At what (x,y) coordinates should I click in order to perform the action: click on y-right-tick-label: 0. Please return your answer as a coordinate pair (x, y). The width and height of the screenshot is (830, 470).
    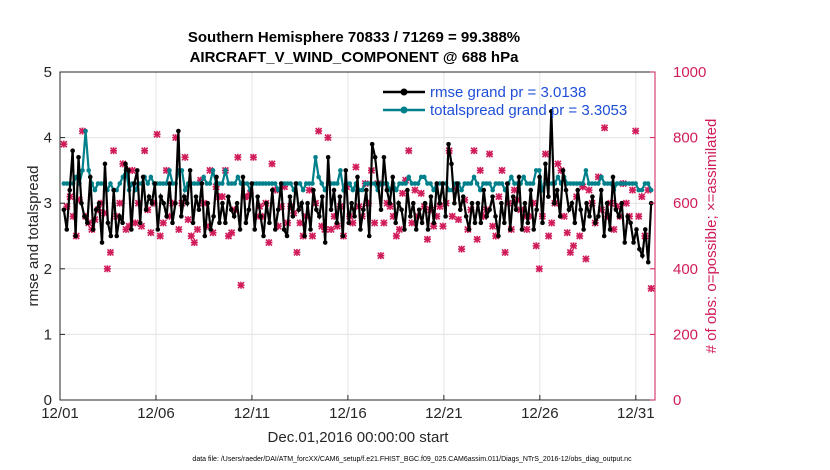
    Looking at the image, I should click on (677, 400).